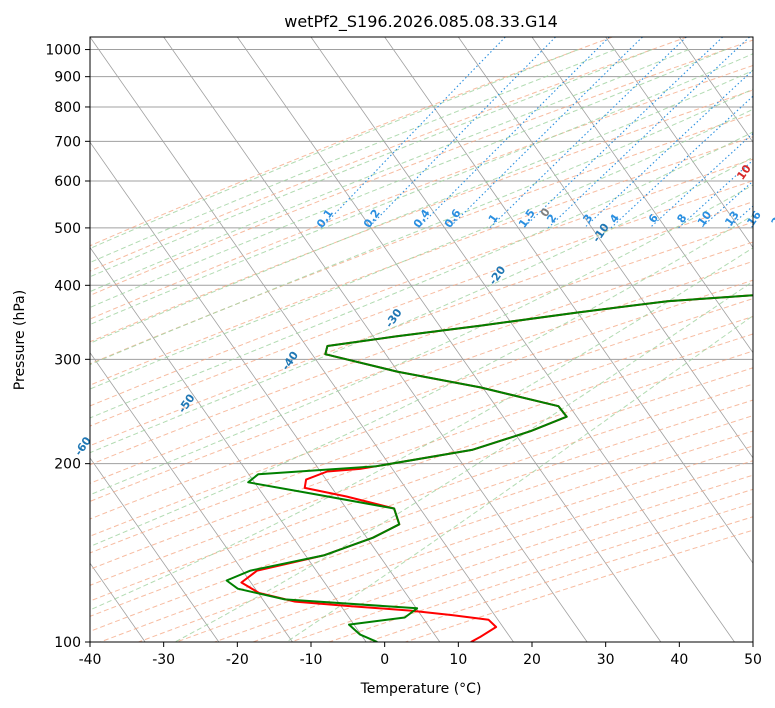  What do you see at coordinates (458, 660) in the screenshot?
I see `x-tick-label: 10` at bounding box center [458, 660].